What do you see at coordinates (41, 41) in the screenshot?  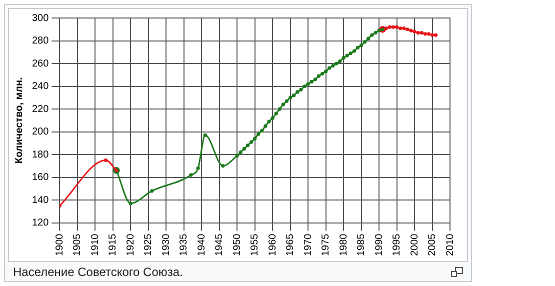 I see `y-tick-label: 280` at bounding box center [41, 41].